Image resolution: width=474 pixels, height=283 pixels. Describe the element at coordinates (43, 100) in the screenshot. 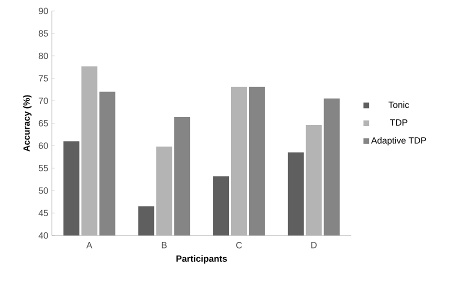

I see `y-tick-label: 70` at that location.